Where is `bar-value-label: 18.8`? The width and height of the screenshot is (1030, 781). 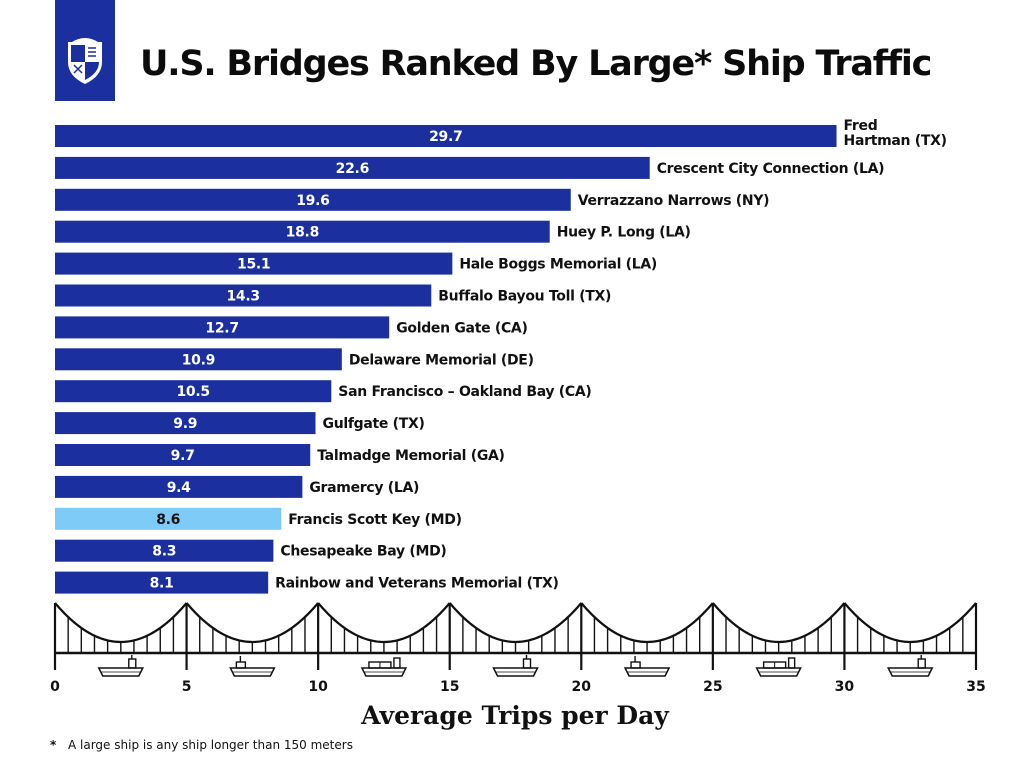
bar-value-label: 18.8 is located at coordinates (302, 233).